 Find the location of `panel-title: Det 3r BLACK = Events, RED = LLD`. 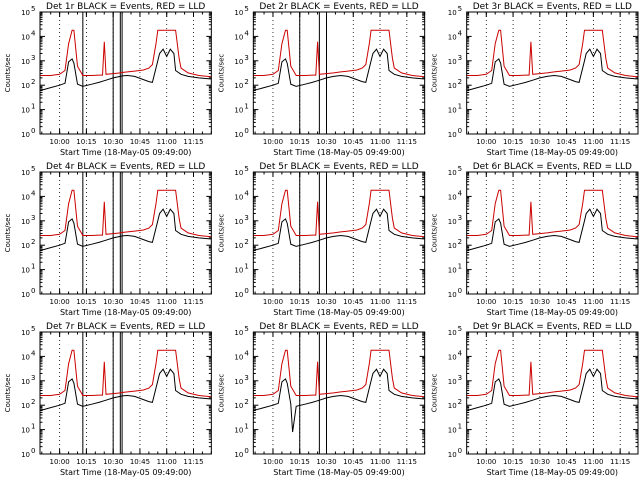

panel-title: Det 3r BLACK = Events, RED = LLD is located at coordinates (552, 7).